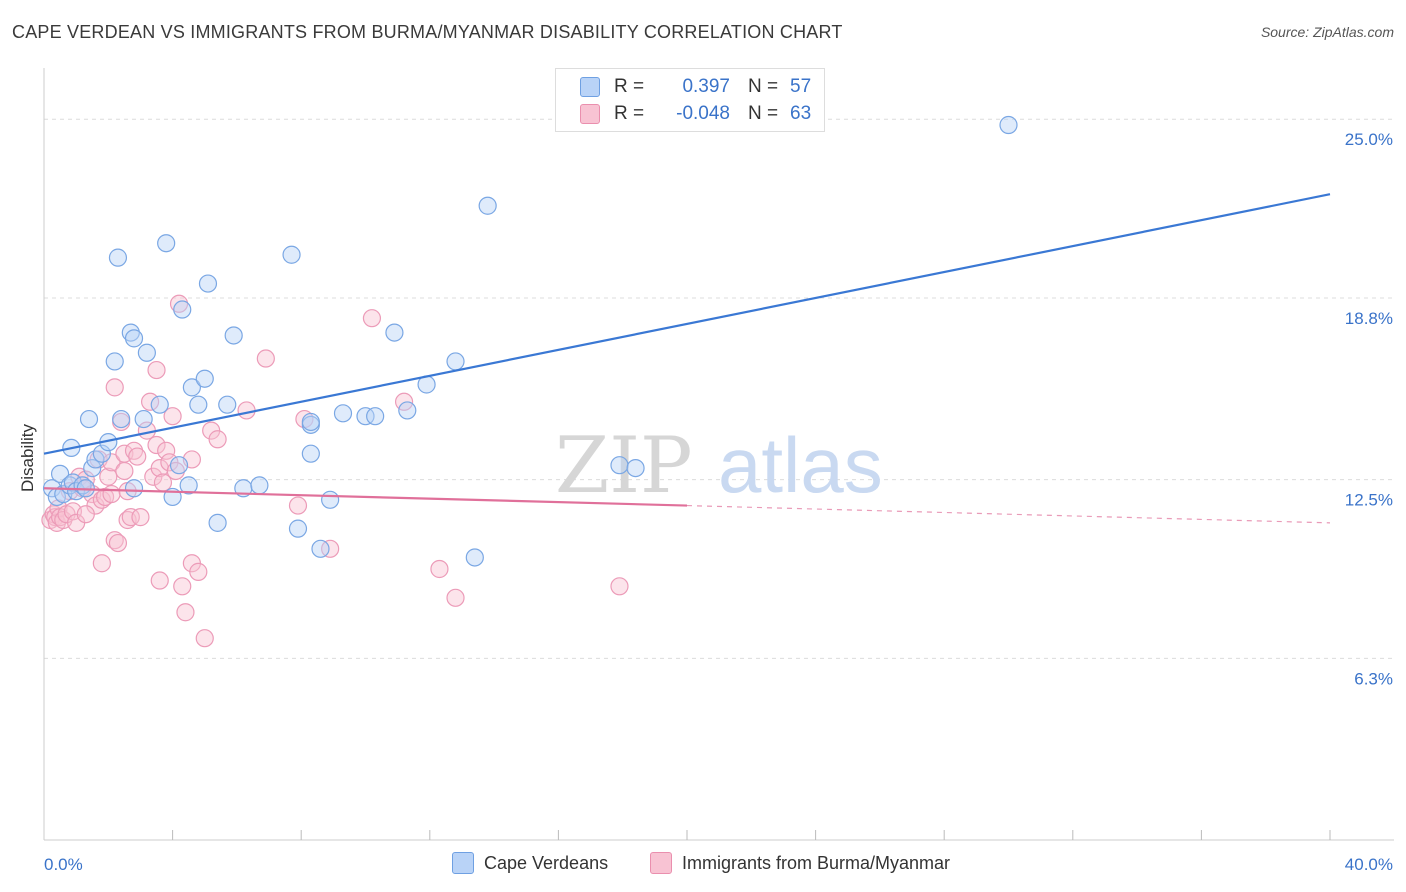 This screenshot has height=892, width=1406. I want to click on legend-label: Cape Verdeans, so click(546, 862).